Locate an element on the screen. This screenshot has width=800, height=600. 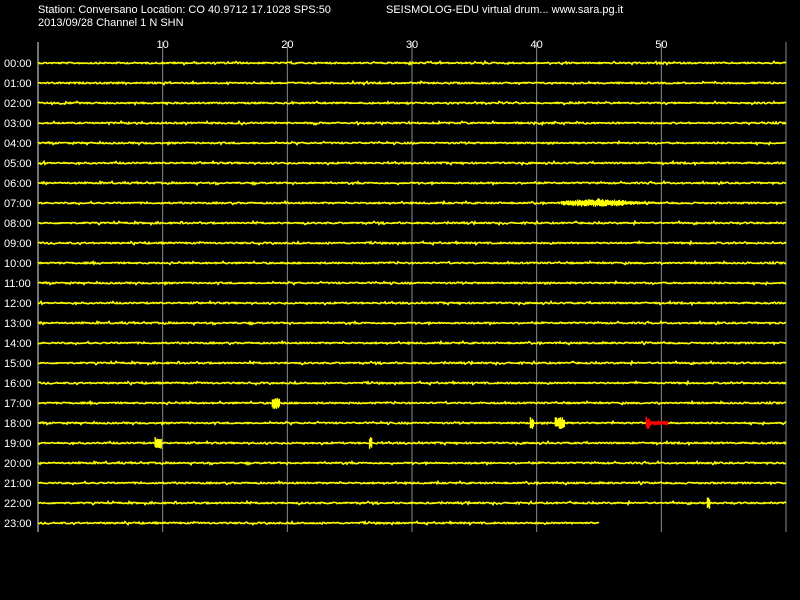
x-tick-label: 50 is located at coordinates (661, 45).